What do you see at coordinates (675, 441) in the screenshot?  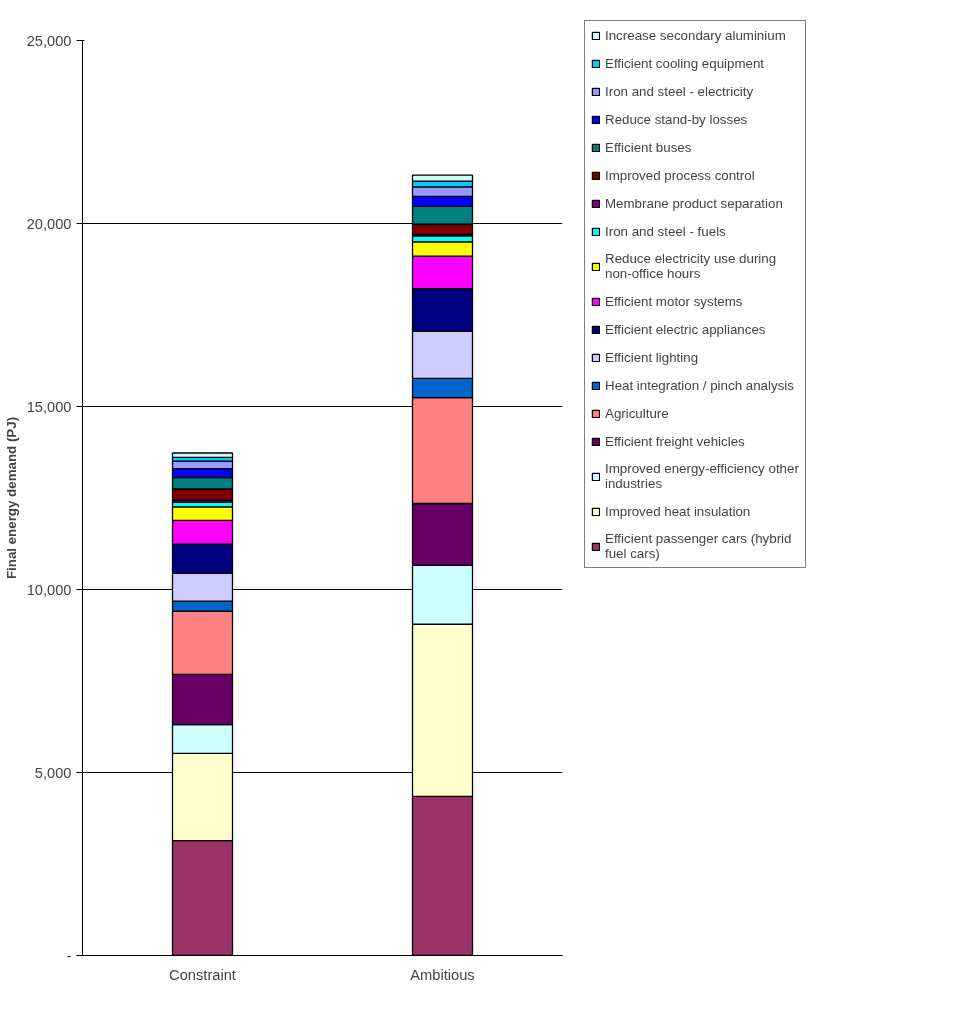 I see `legend-label: Efficient freight vehicles` at bounding box center [675, 441].